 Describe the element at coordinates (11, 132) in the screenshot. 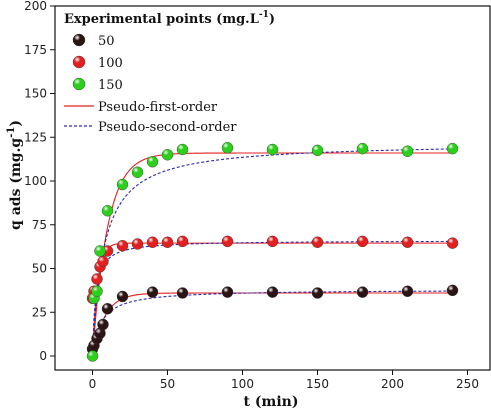

I see `y-axis-title-sup: -1` at that location.